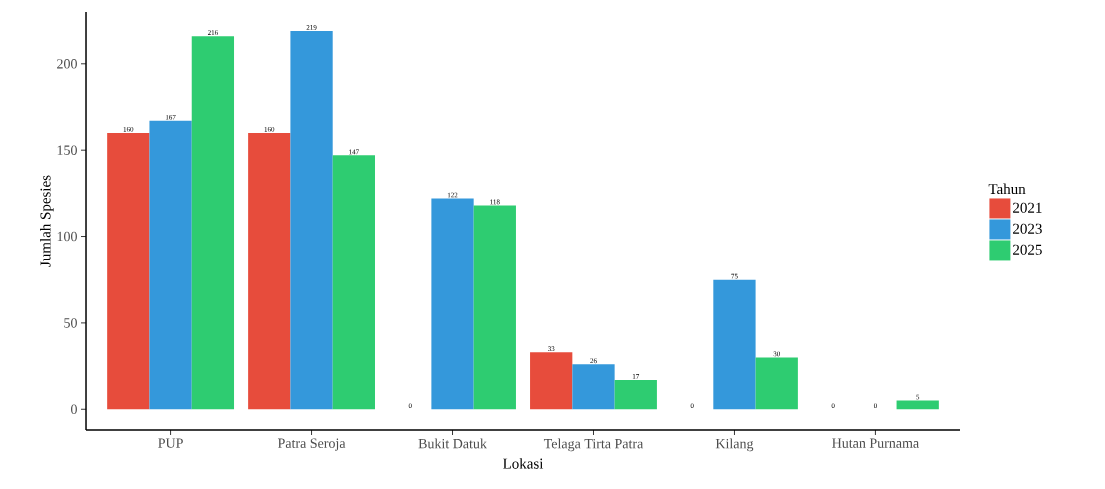 This screenshot has height=489, width=1105. Describe the element at coordinates (74, 409) in the screenshot. I see `y-tick-label: 0` at that location.